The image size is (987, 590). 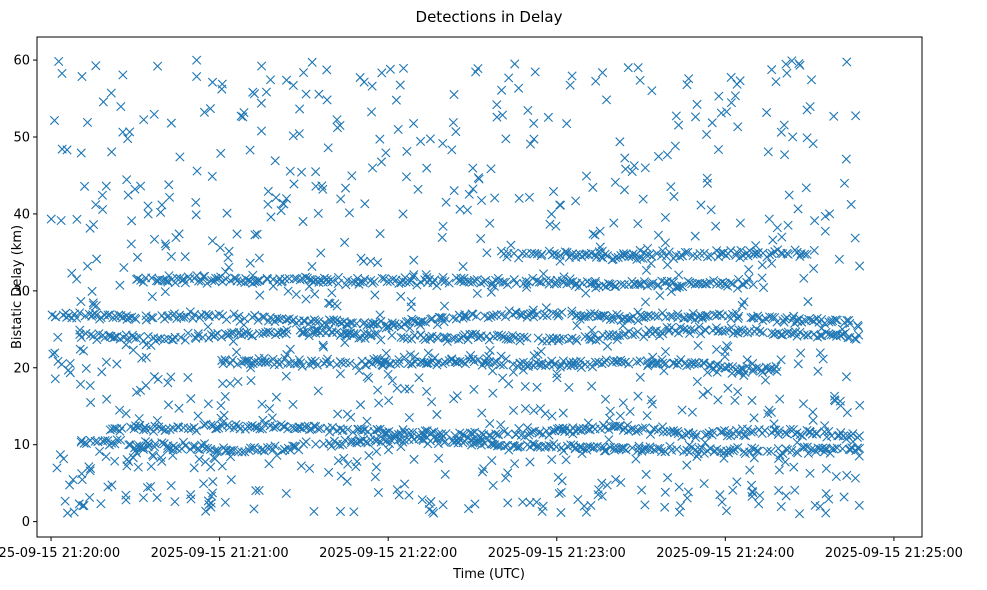 What do you see at coordinates (21, 138) in the screenshot?
I see `y-tick-label: 50` at bounding box center [21, 138].